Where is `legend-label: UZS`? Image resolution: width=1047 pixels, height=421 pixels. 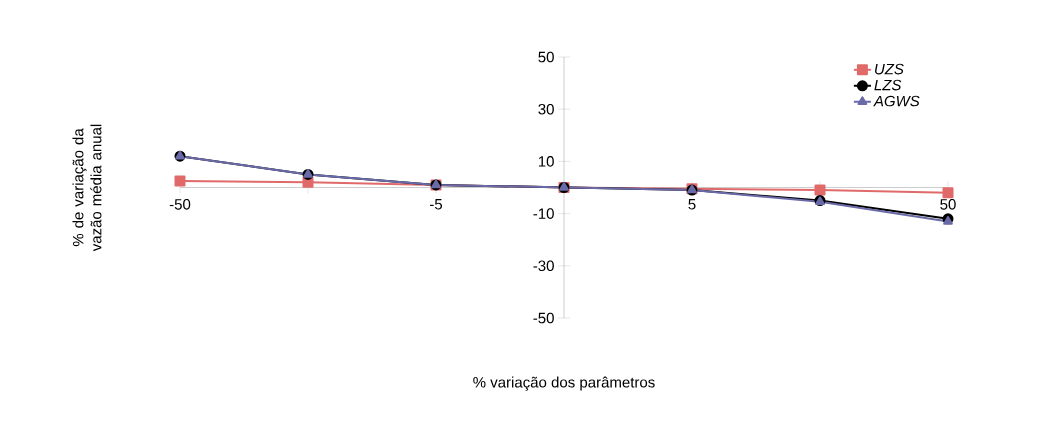 legend-label: UZS is located at coordinates (889, 69).